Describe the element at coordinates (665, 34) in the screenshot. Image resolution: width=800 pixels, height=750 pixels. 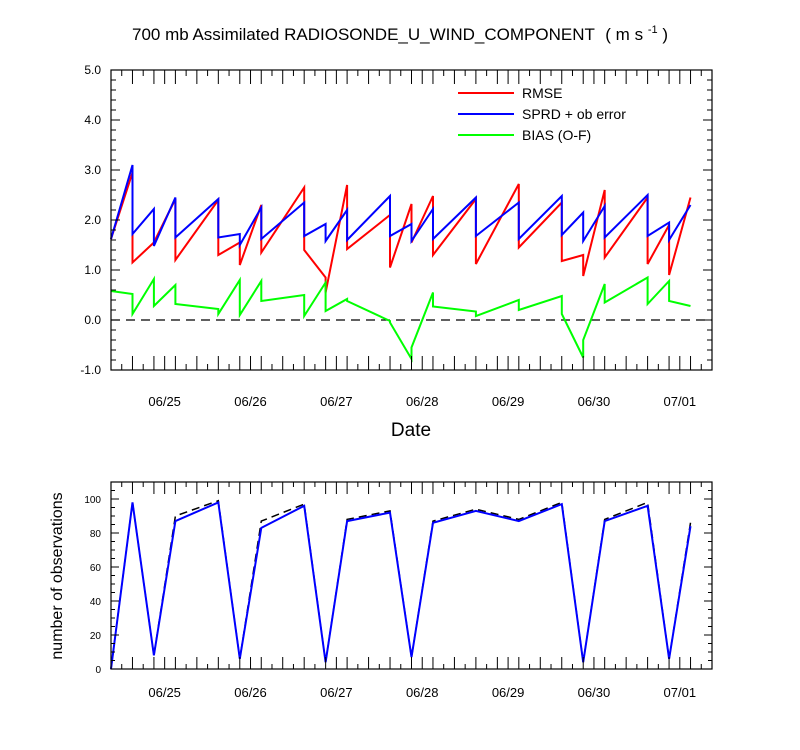
I see `chart-title-units-close: )` at that location.